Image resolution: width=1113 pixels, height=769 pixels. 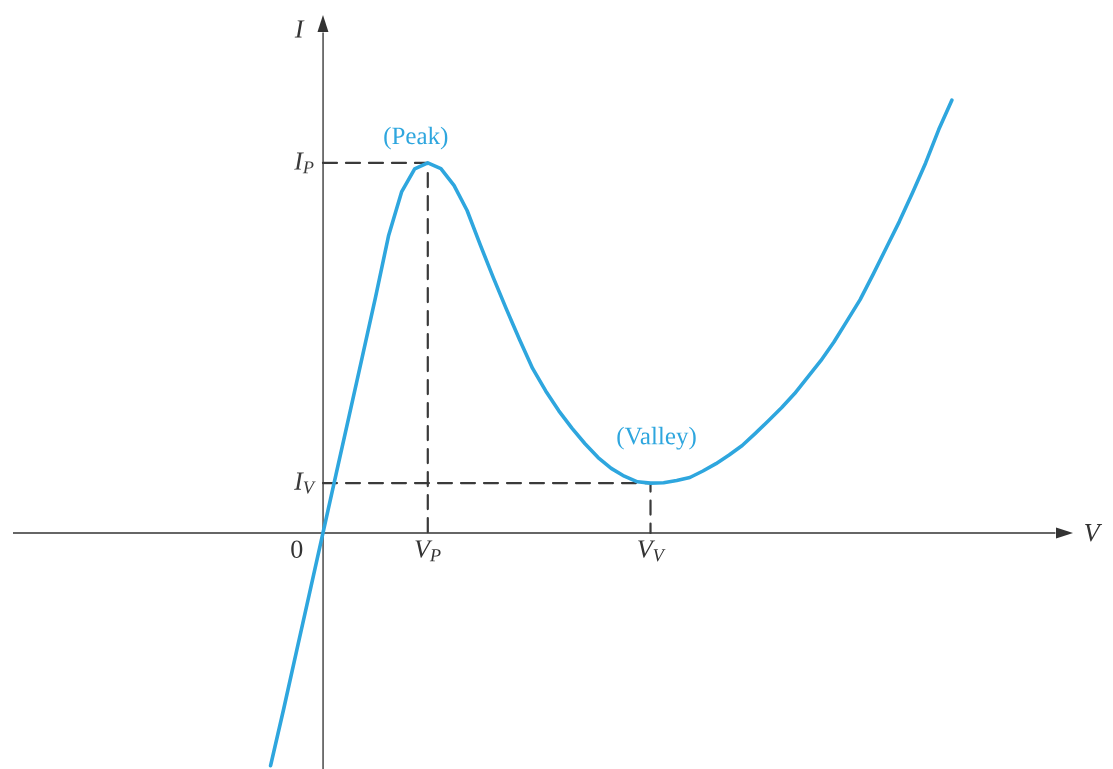 What do you see at coordinates (428, 551) in the screenshot?
I see `x-tick-label: V$_{P}$` at bounding box center [428, 551].